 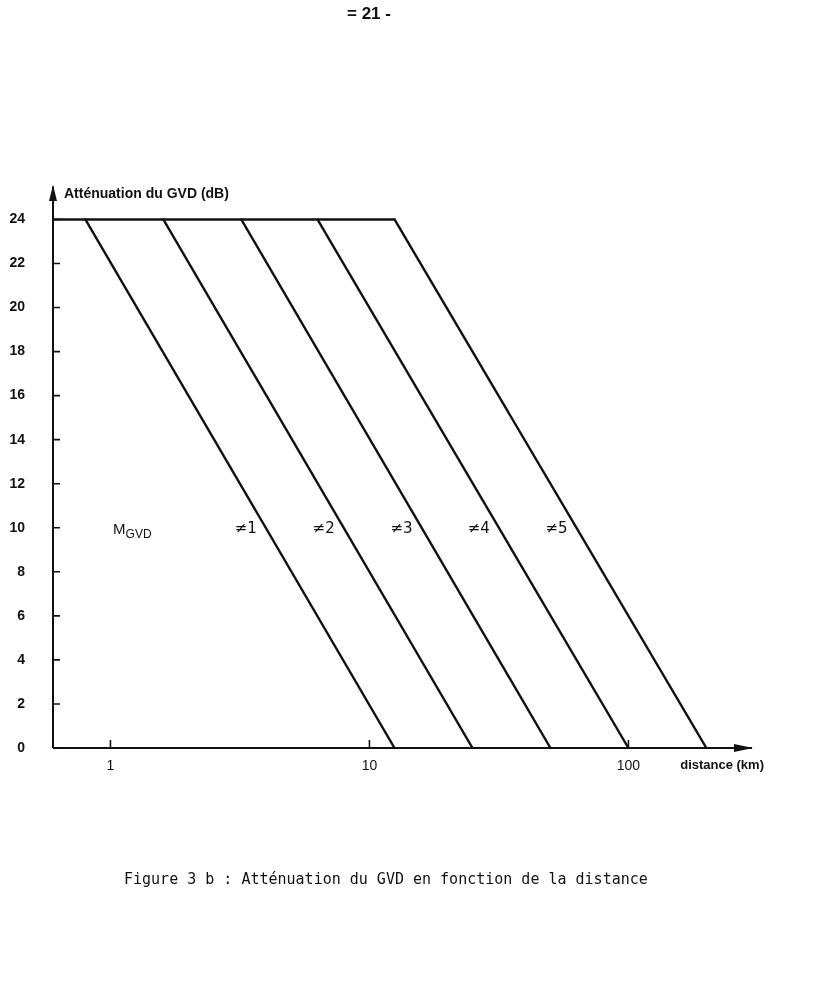 What do you see at coordinates (478, 528) in the screenshot?
I see `series-label: ≠4` at bounding box center [478, 528].